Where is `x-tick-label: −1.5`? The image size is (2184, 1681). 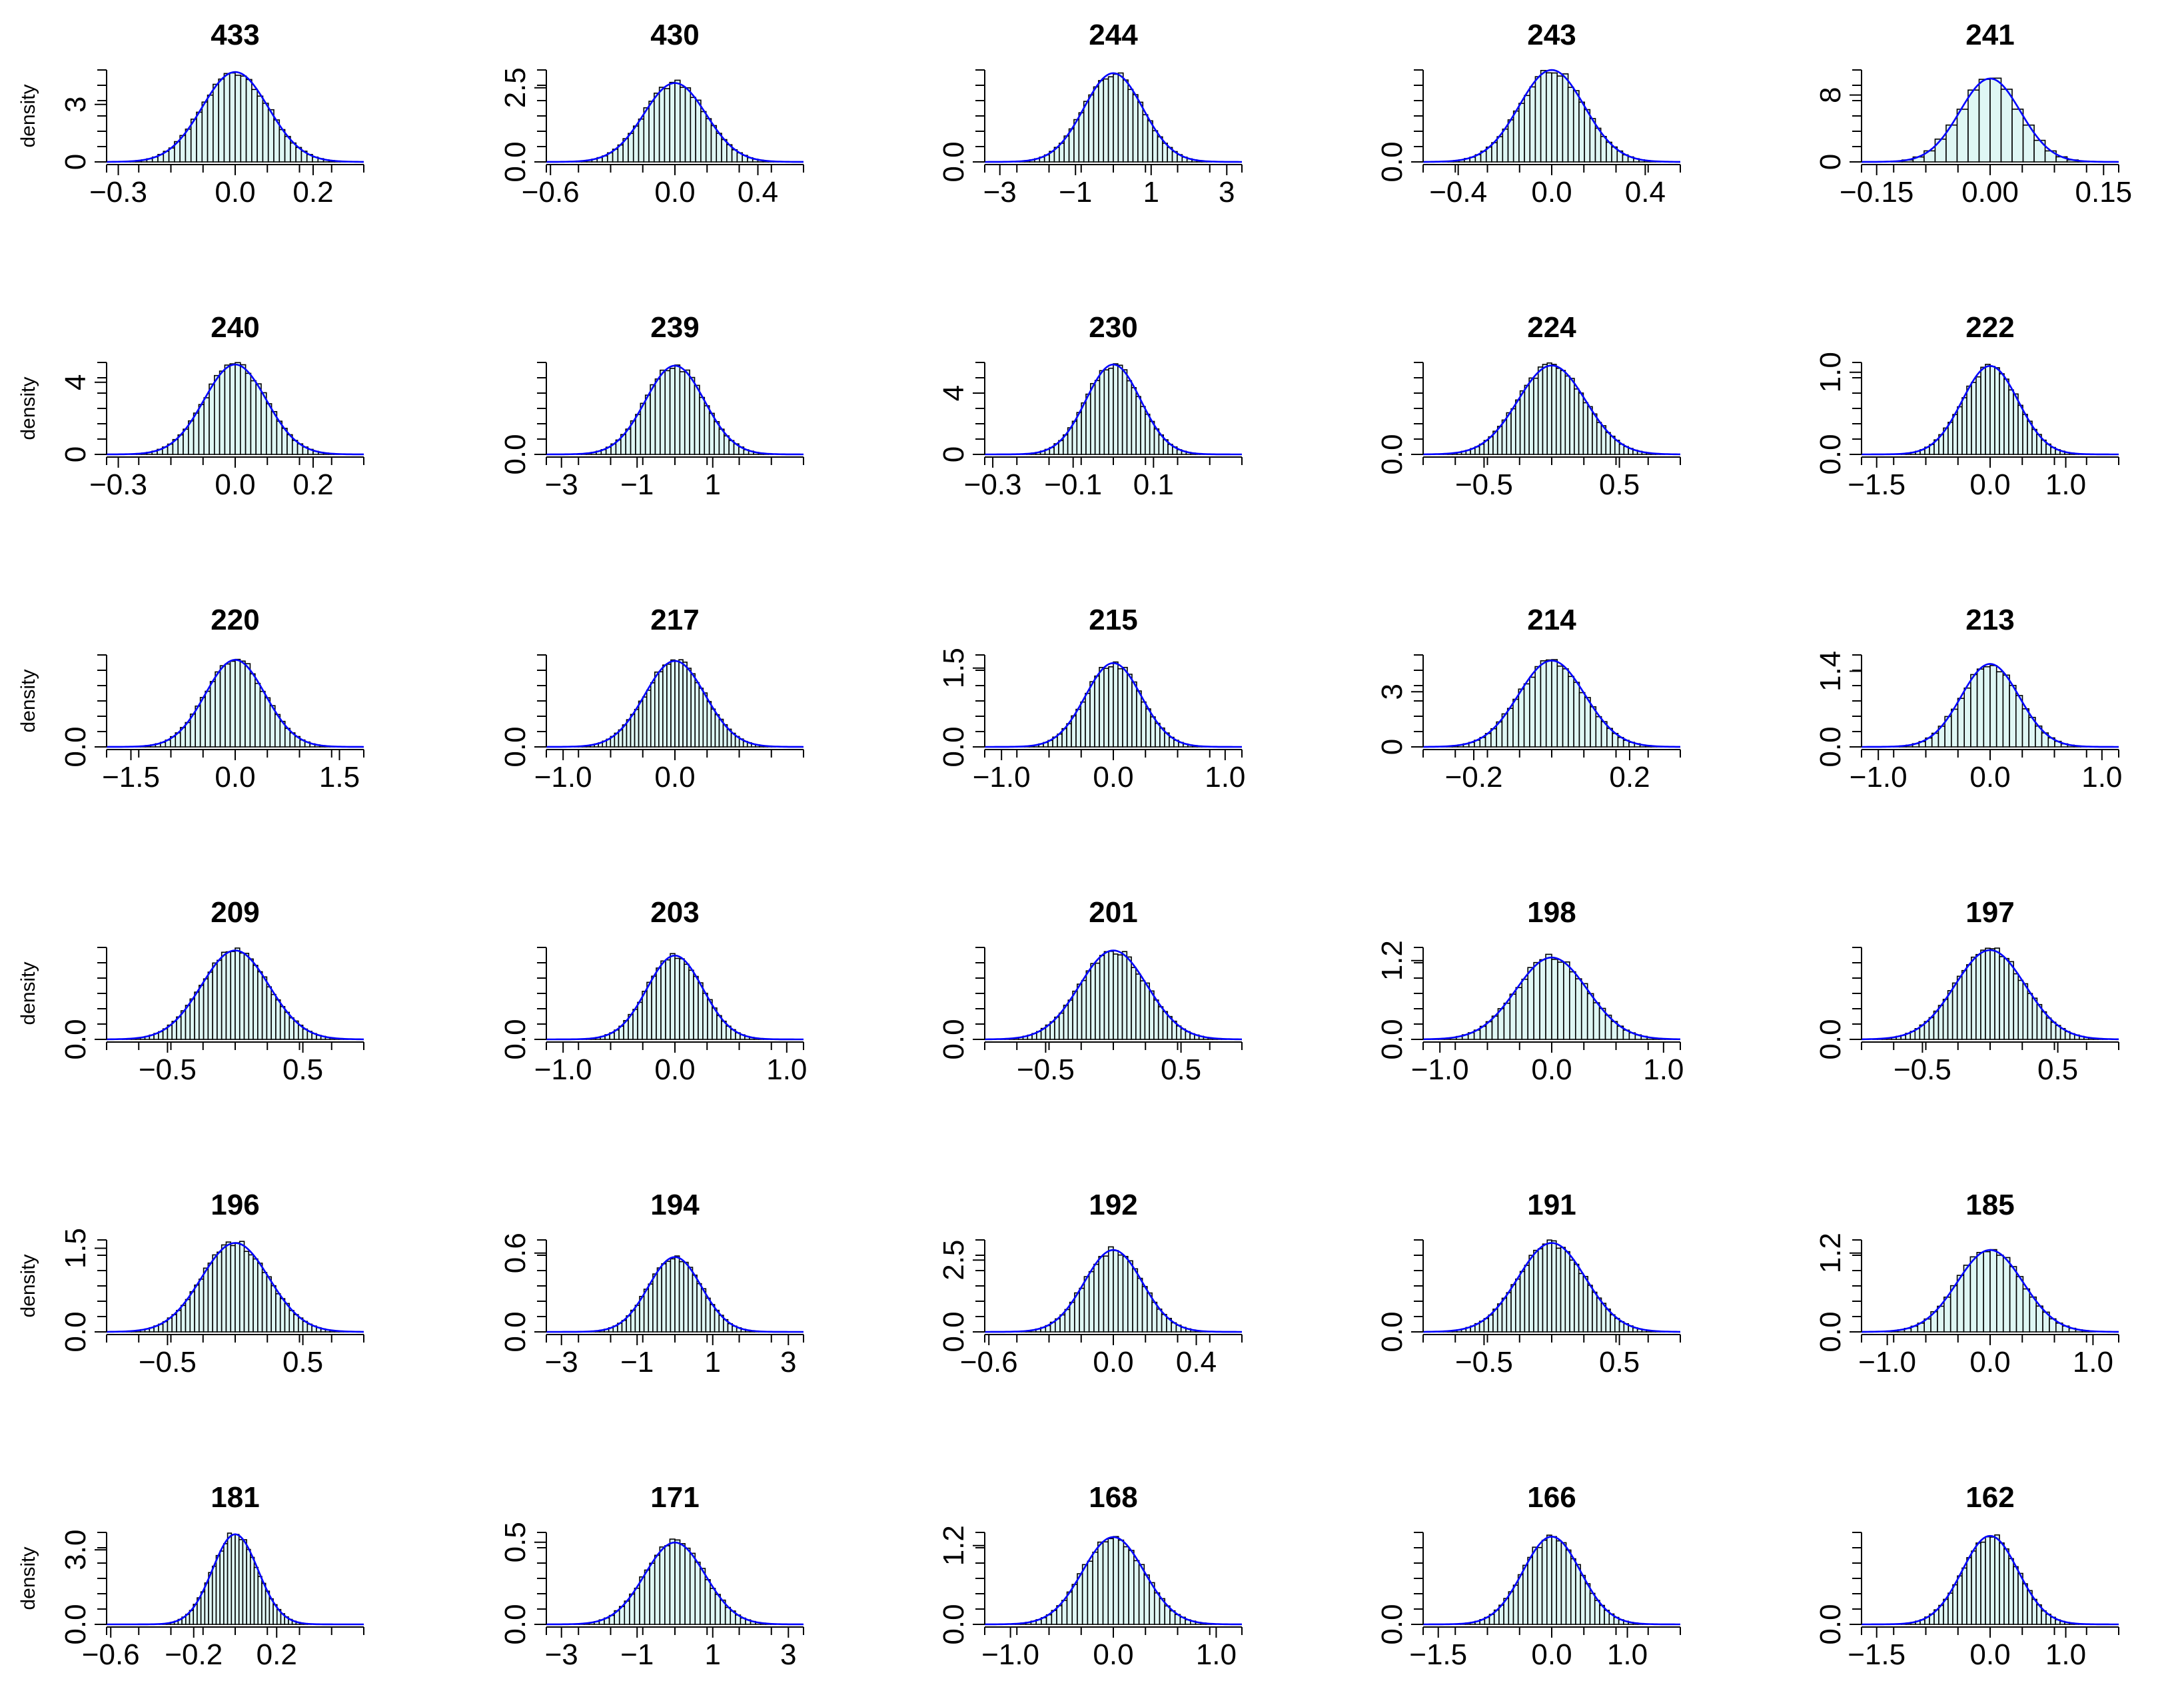 x-tick-label: −1.5 is located at coordinates (1877, 1654).